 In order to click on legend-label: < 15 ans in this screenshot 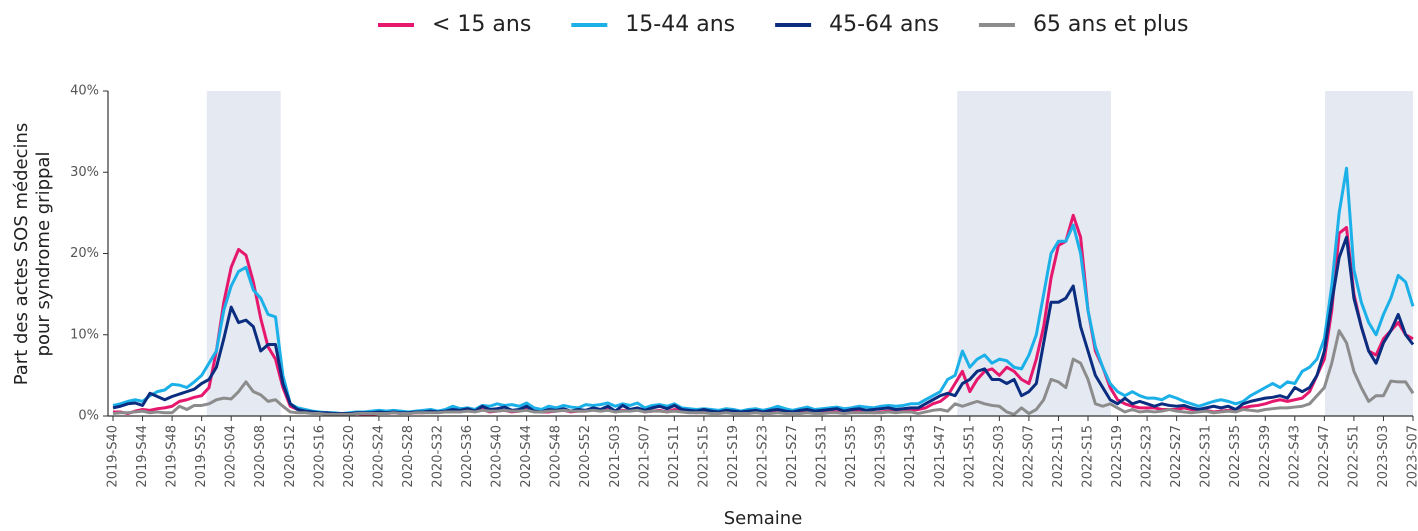, I will do `click(481, 24)`.